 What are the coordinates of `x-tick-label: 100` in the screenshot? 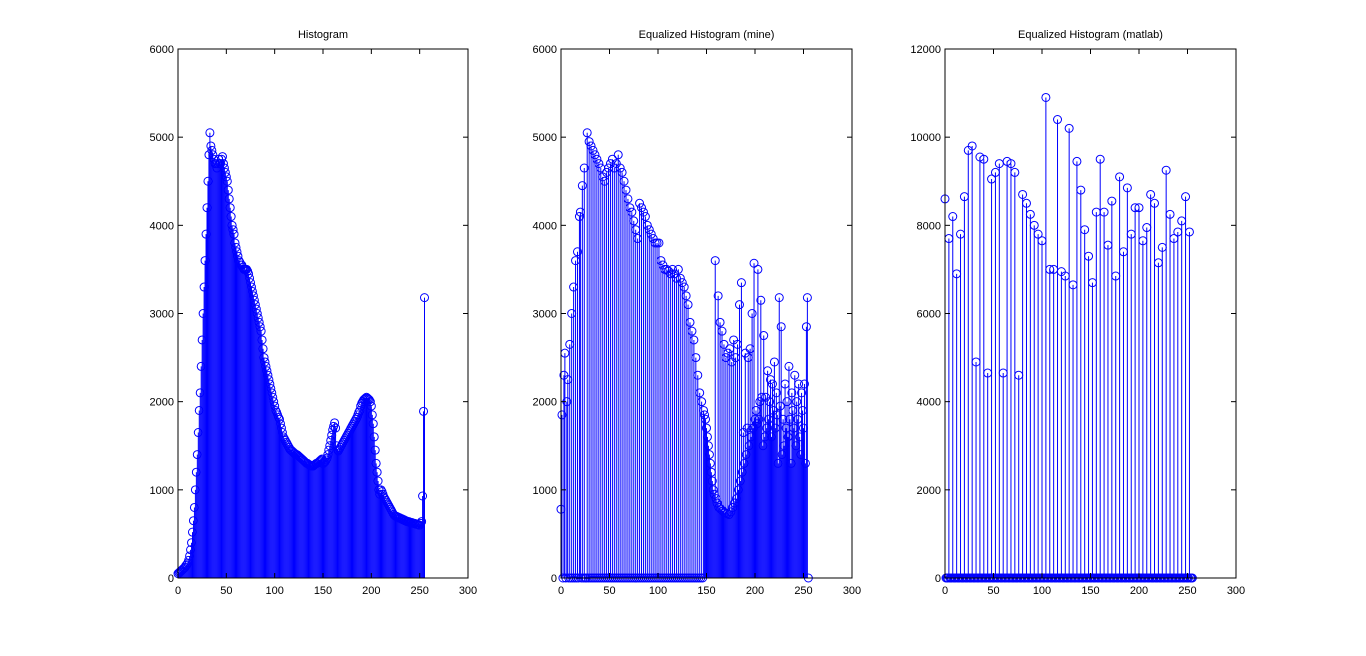 It's located at (274, 591).